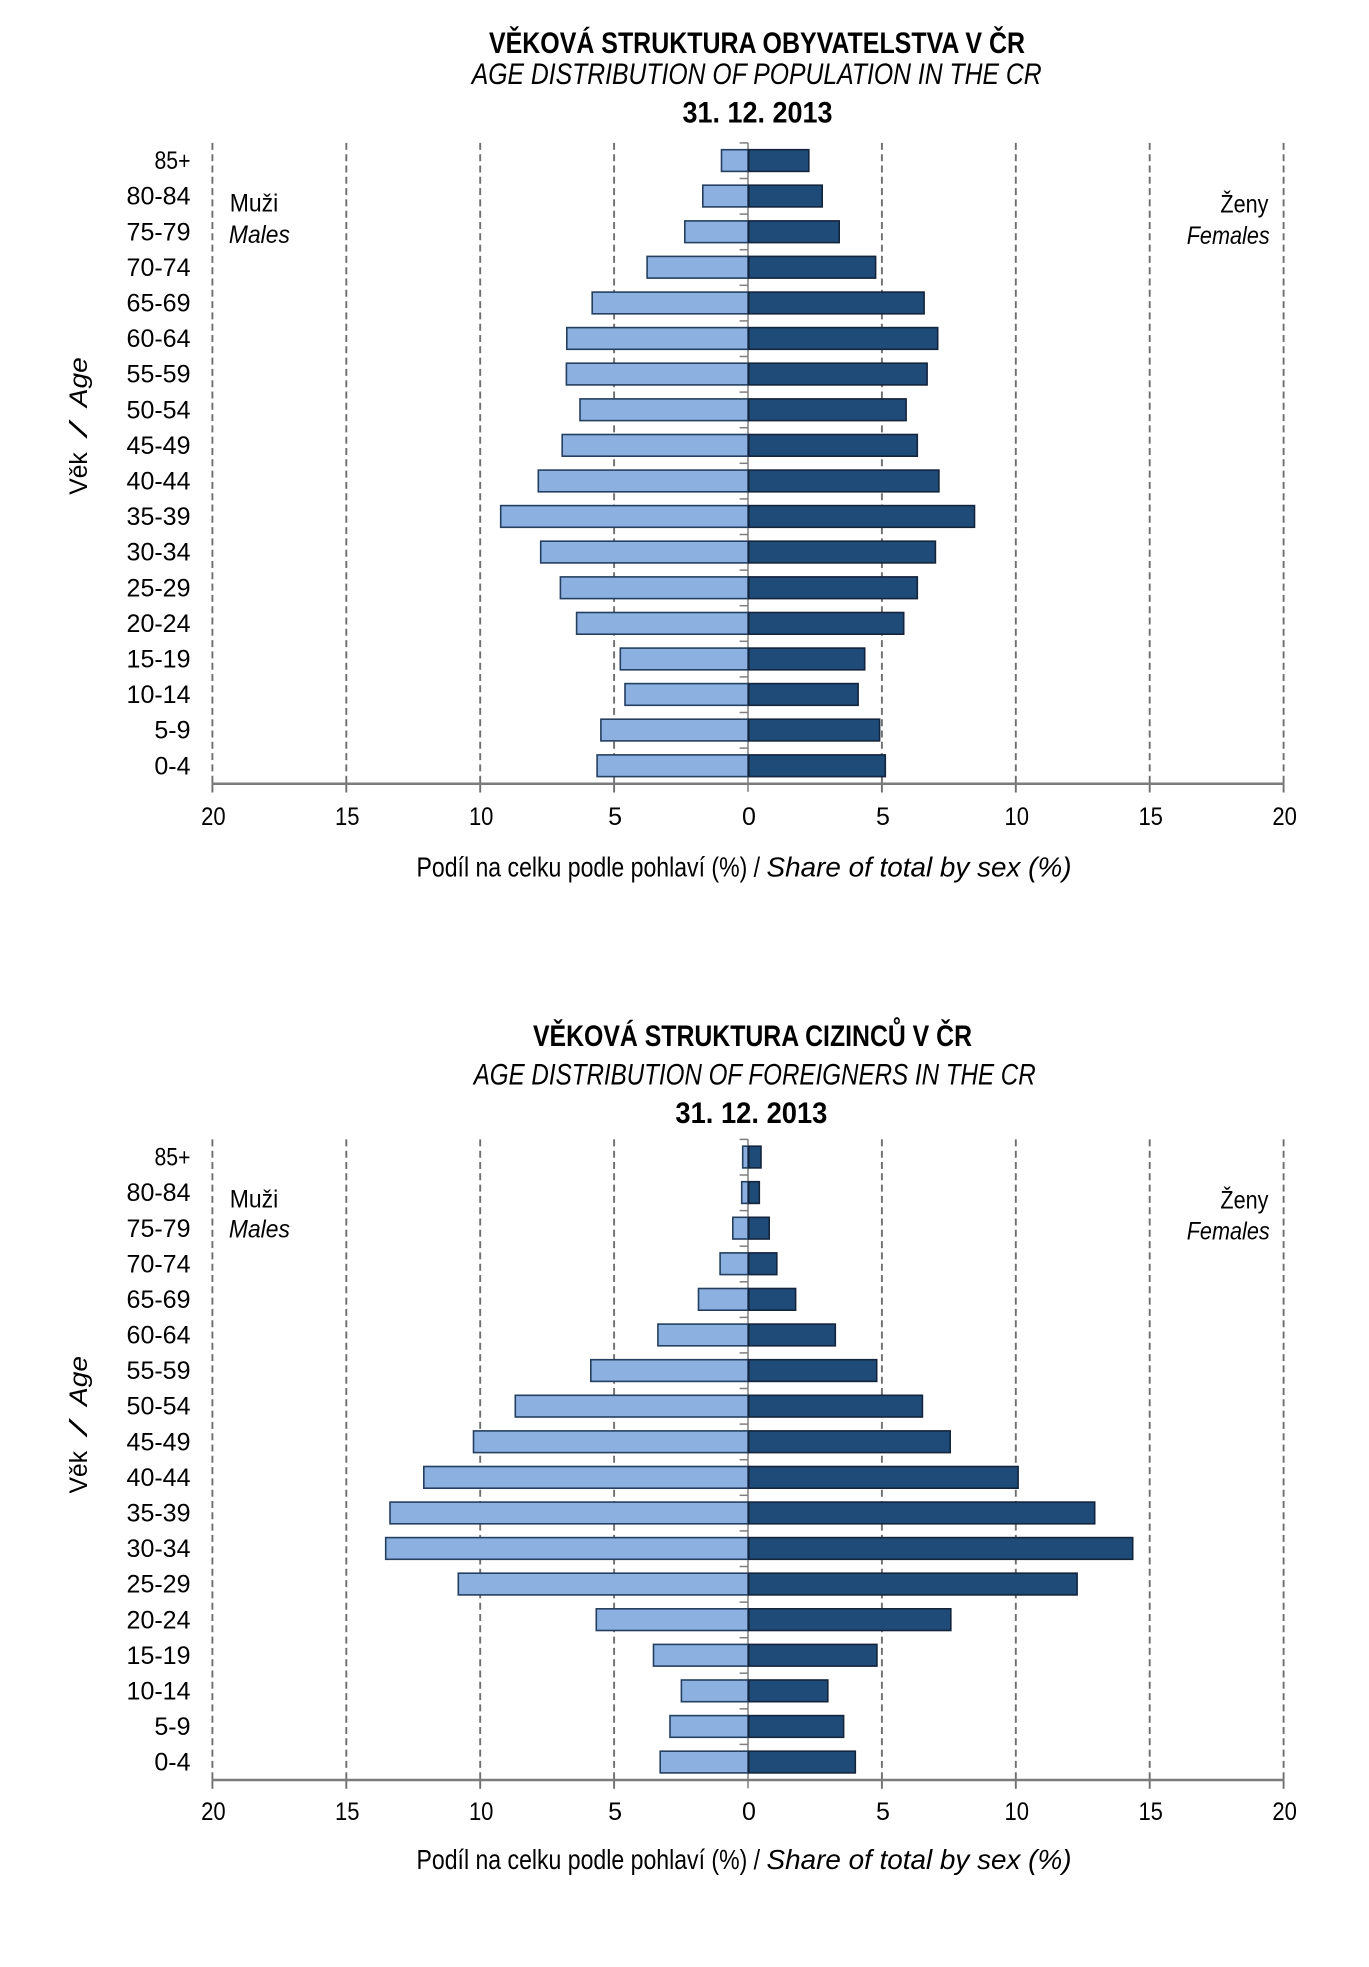 The image size is (1369, 1967). Describe the element at coordinates (756, 74) in the screenshot. I see `svg-text:AGE DISTRIBUTION OF POPULATION: AGE DISTRIBUTION OF POPULATION IN THE CR` at that location.